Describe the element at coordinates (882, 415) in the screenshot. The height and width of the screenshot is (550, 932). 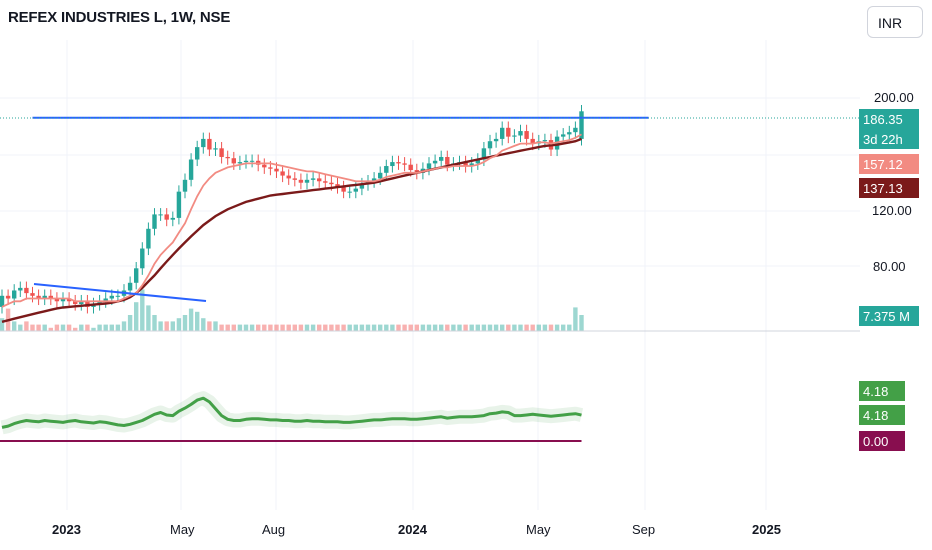
I see `indicator-tag-b: 4.18` at that location.